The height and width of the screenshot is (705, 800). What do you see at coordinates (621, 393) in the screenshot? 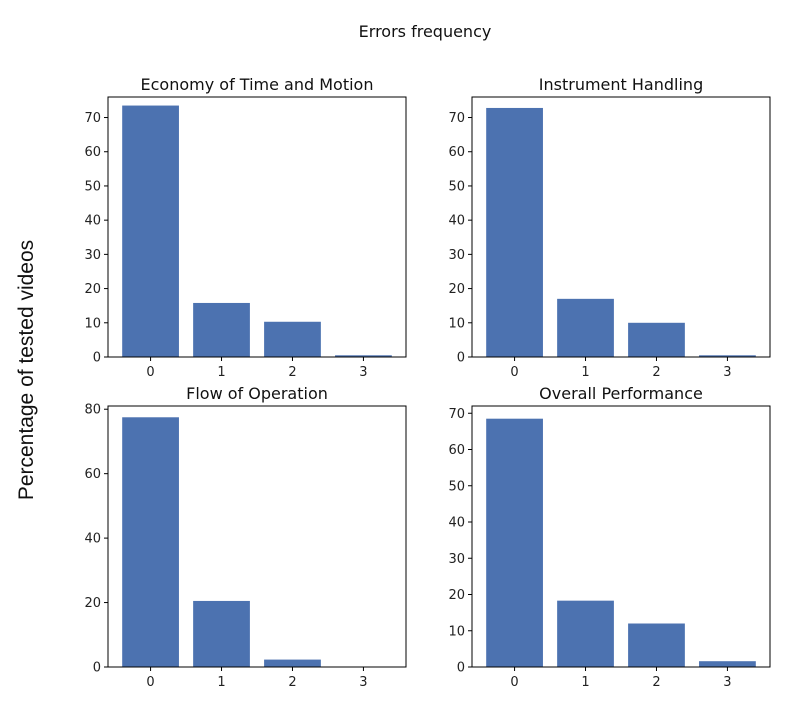
I see `subplot-title: Overall Performance` at bounding box center [621, 393].